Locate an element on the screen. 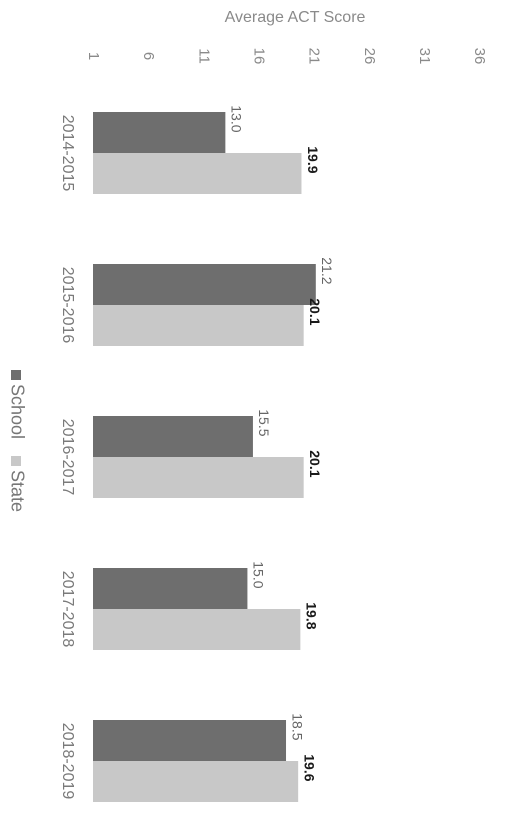 The image size is (516, 822). x-tick-label: 21 is located at coordinates (314, 56).